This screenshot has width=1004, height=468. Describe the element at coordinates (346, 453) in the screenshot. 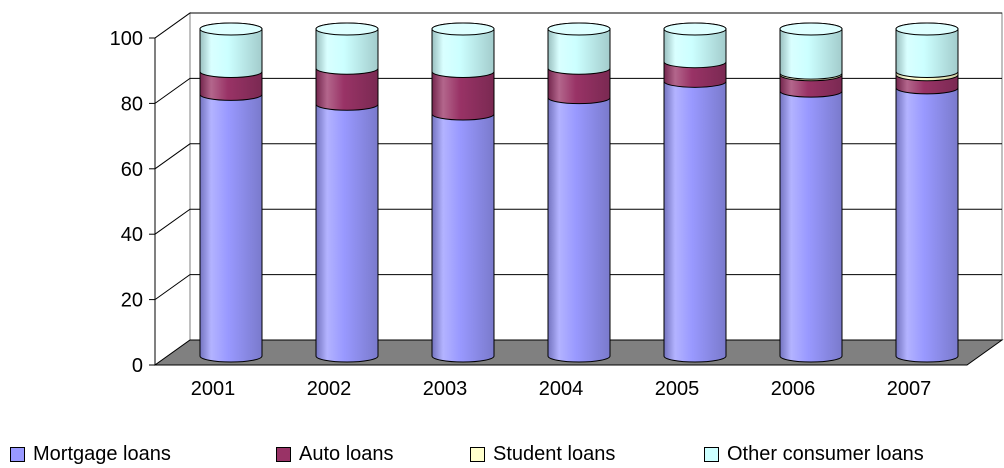

I see `legend-label: Auto loans` at that location.